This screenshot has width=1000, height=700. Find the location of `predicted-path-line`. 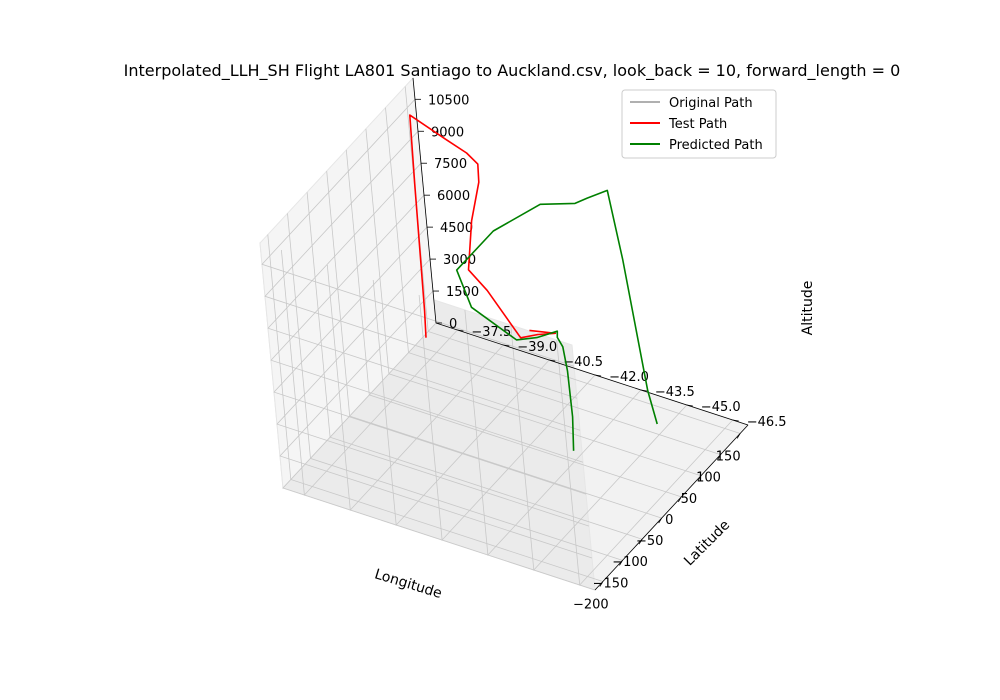

predicted-path-line is located at coordinates (556, 320).